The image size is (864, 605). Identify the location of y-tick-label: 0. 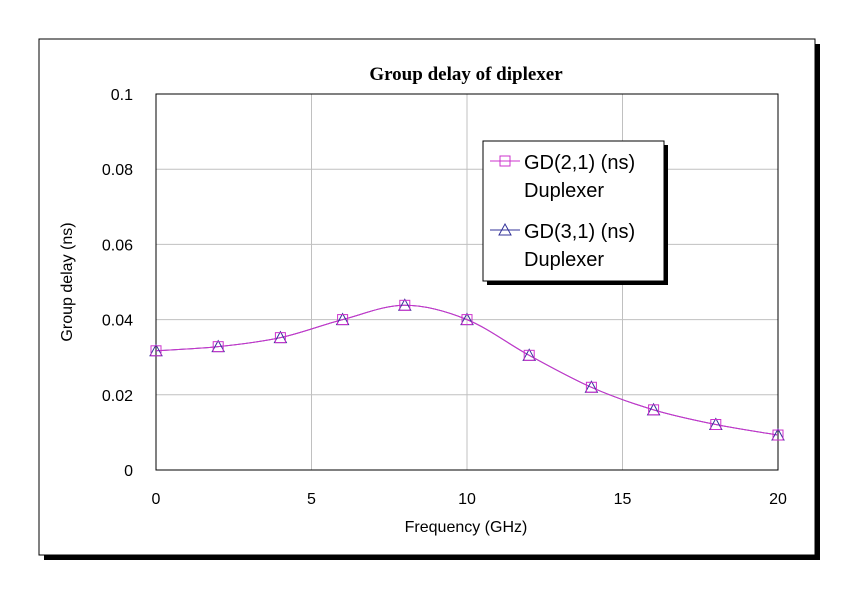
(128, 471).